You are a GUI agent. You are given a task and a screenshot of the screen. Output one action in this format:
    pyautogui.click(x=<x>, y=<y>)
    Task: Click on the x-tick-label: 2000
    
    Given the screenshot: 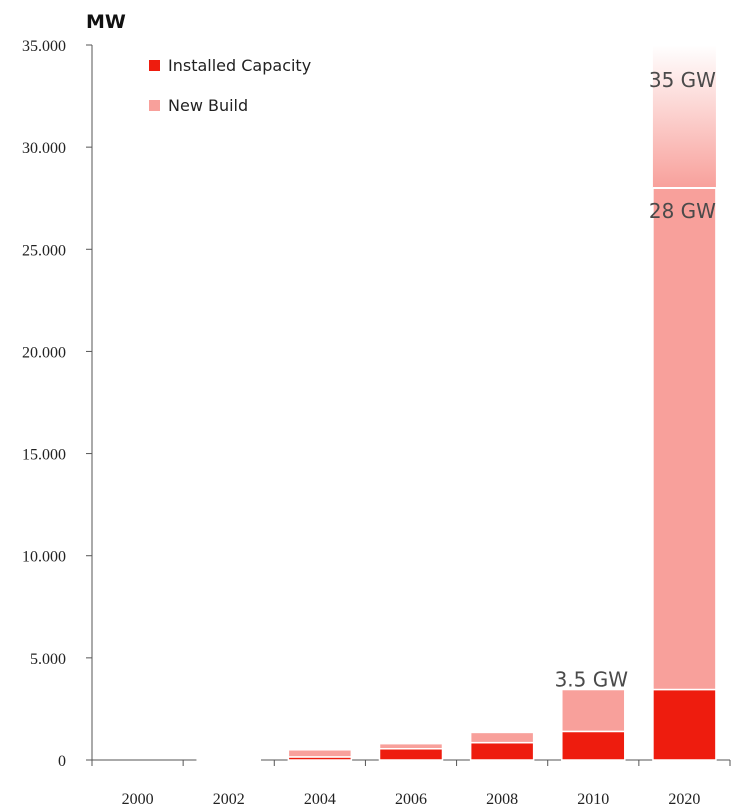 What is the action you would take?
    pyautogui.click(x=138, y=799)
    